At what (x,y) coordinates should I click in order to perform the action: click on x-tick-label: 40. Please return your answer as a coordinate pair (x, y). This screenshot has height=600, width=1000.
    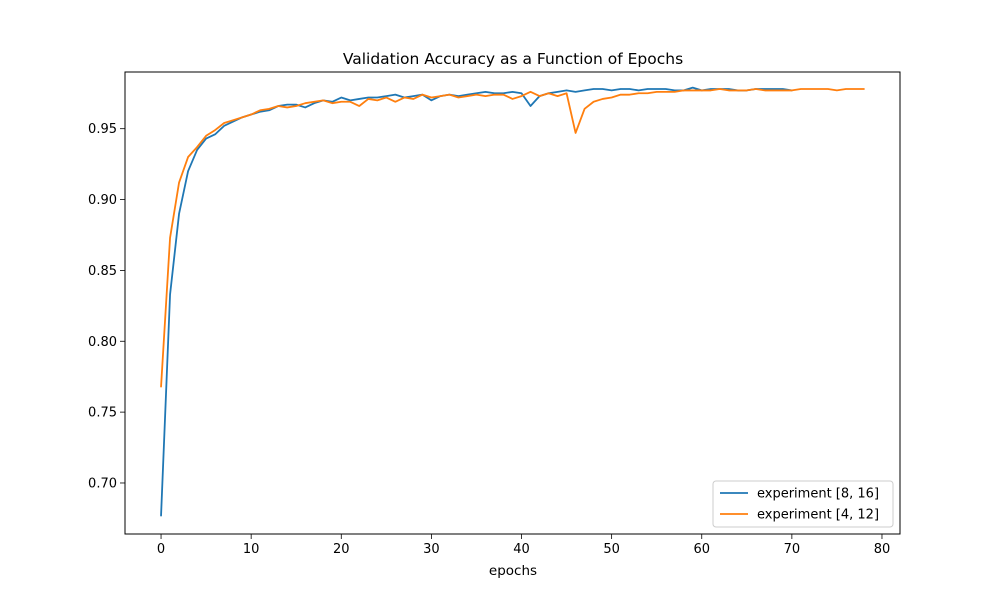
    Looking at the image, I should click on (521, 549).